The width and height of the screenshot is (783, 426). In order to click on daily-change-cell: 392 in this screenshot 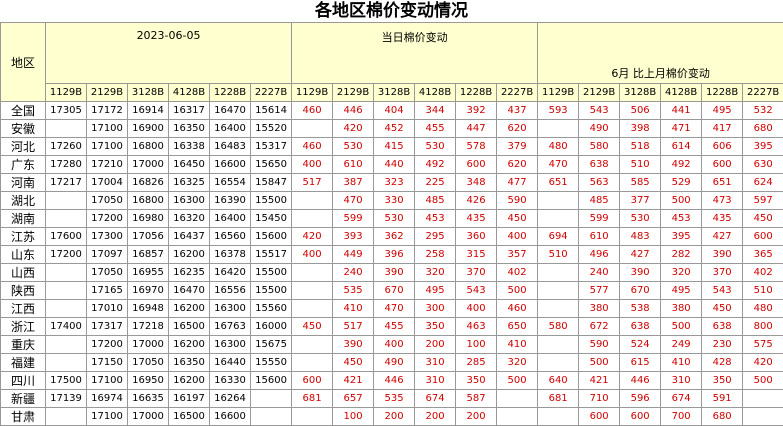, I will do `click(476, 111)`.